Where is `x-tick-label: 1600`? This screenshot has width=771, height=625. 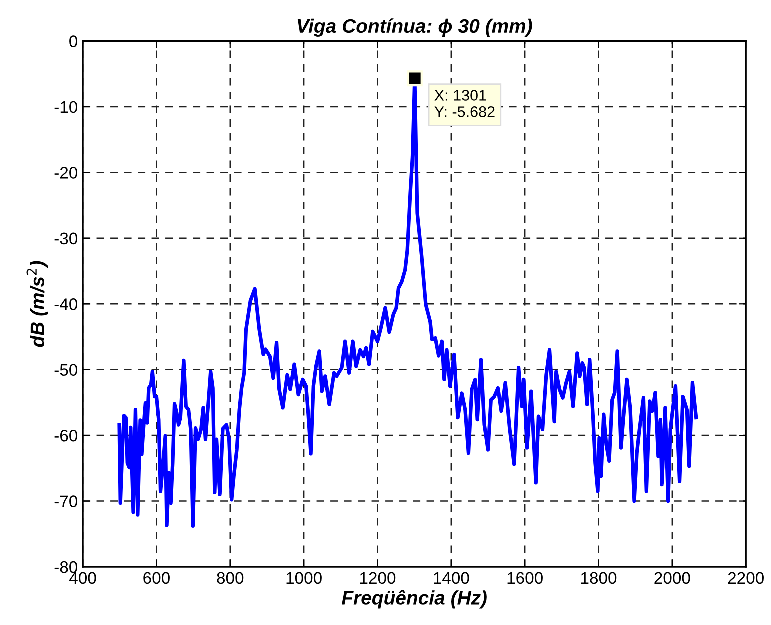 x-tick-label: 1600 is located at coordinates (525, 578).